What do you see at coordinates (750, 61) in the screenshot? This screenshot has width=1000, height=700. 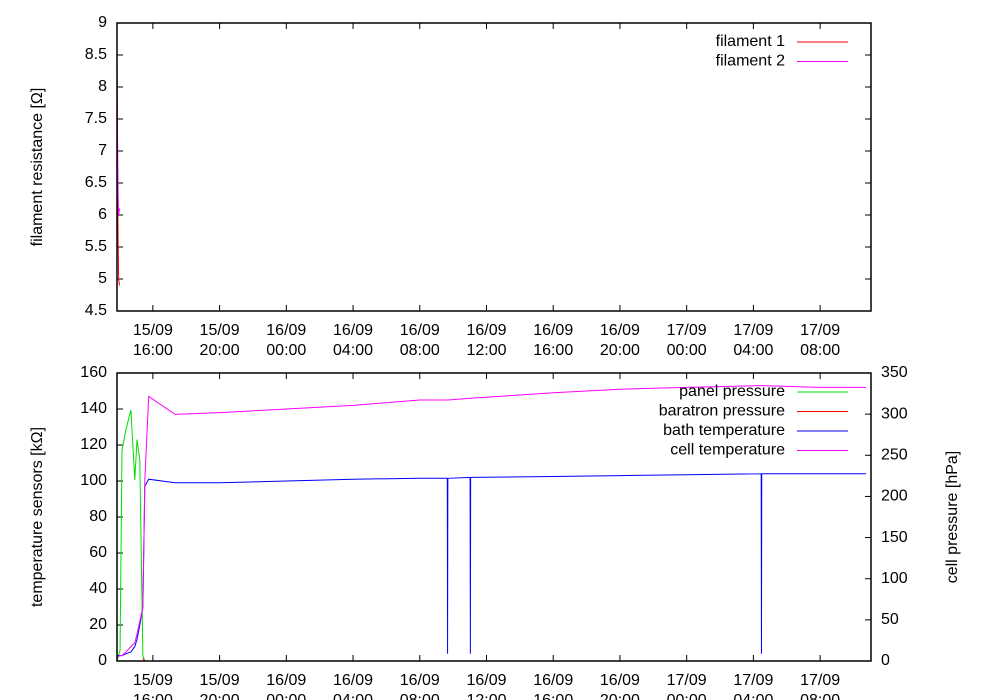 I see `legend-label: filament 2` at bounding box center [750, 61].